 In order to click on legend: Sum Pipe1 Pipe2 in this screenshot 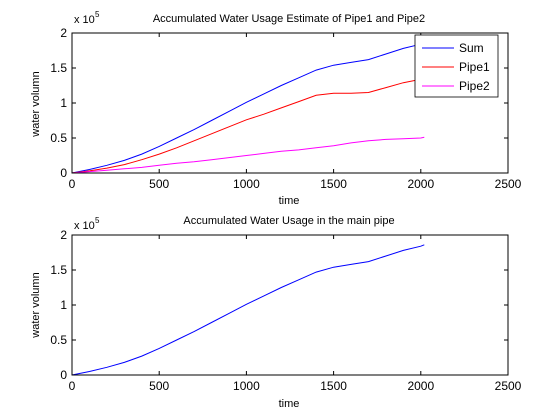, I will do `click(456, 66)`.